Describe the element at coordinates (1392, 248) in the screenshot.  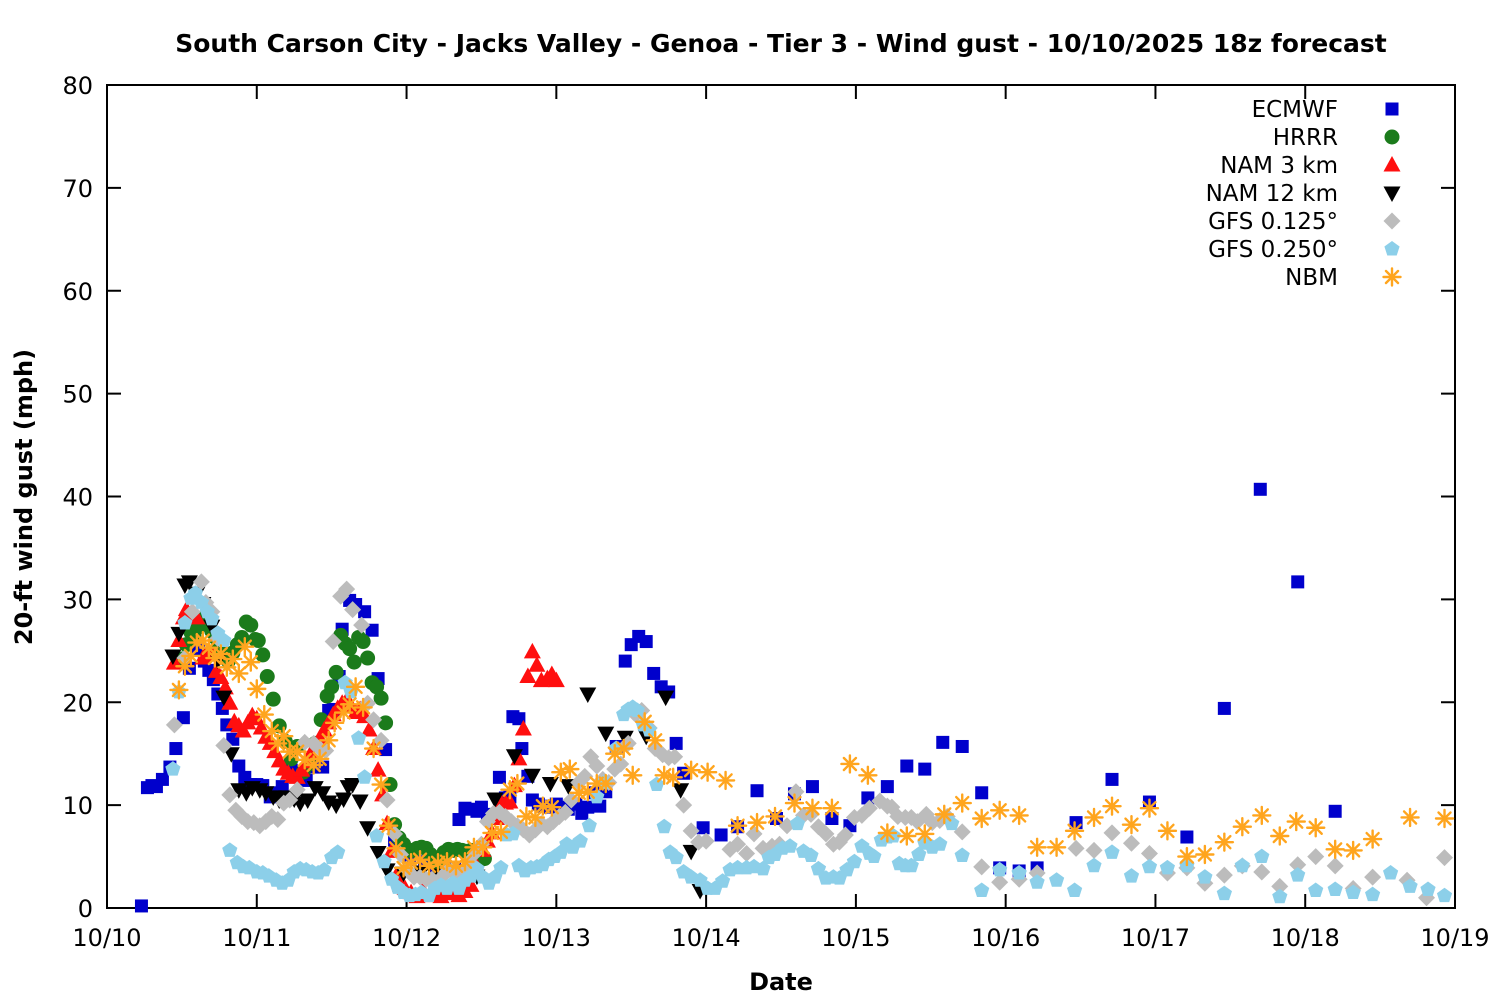
I see `pentagon-marker-icon` at that location.